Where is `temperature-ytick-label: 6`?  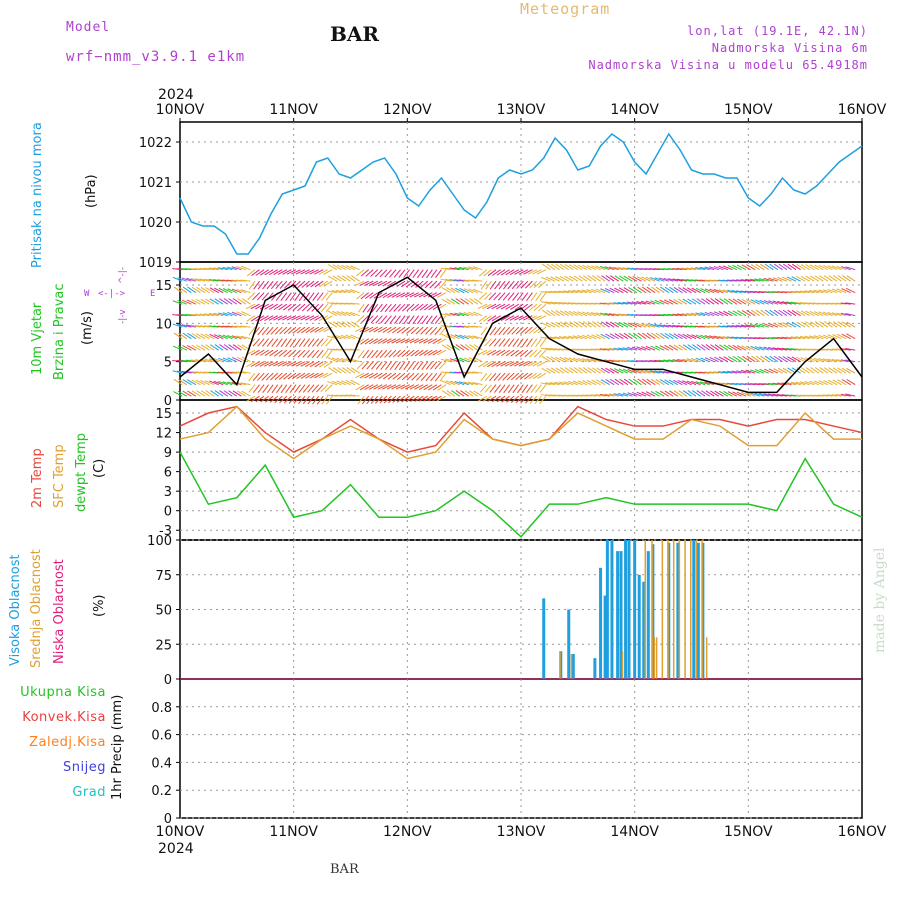 temperature-ytick-label: 6 is located at coordinates (168, 473).